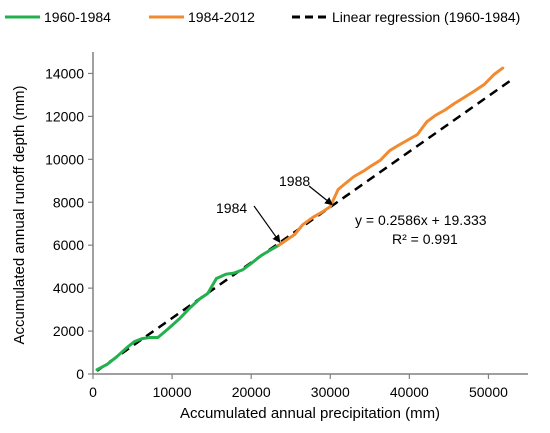 The height and width of the screenshot is (433, 550). I want to click on regression-equation: y = 0.2586x + 19.333, so click(421, 220).